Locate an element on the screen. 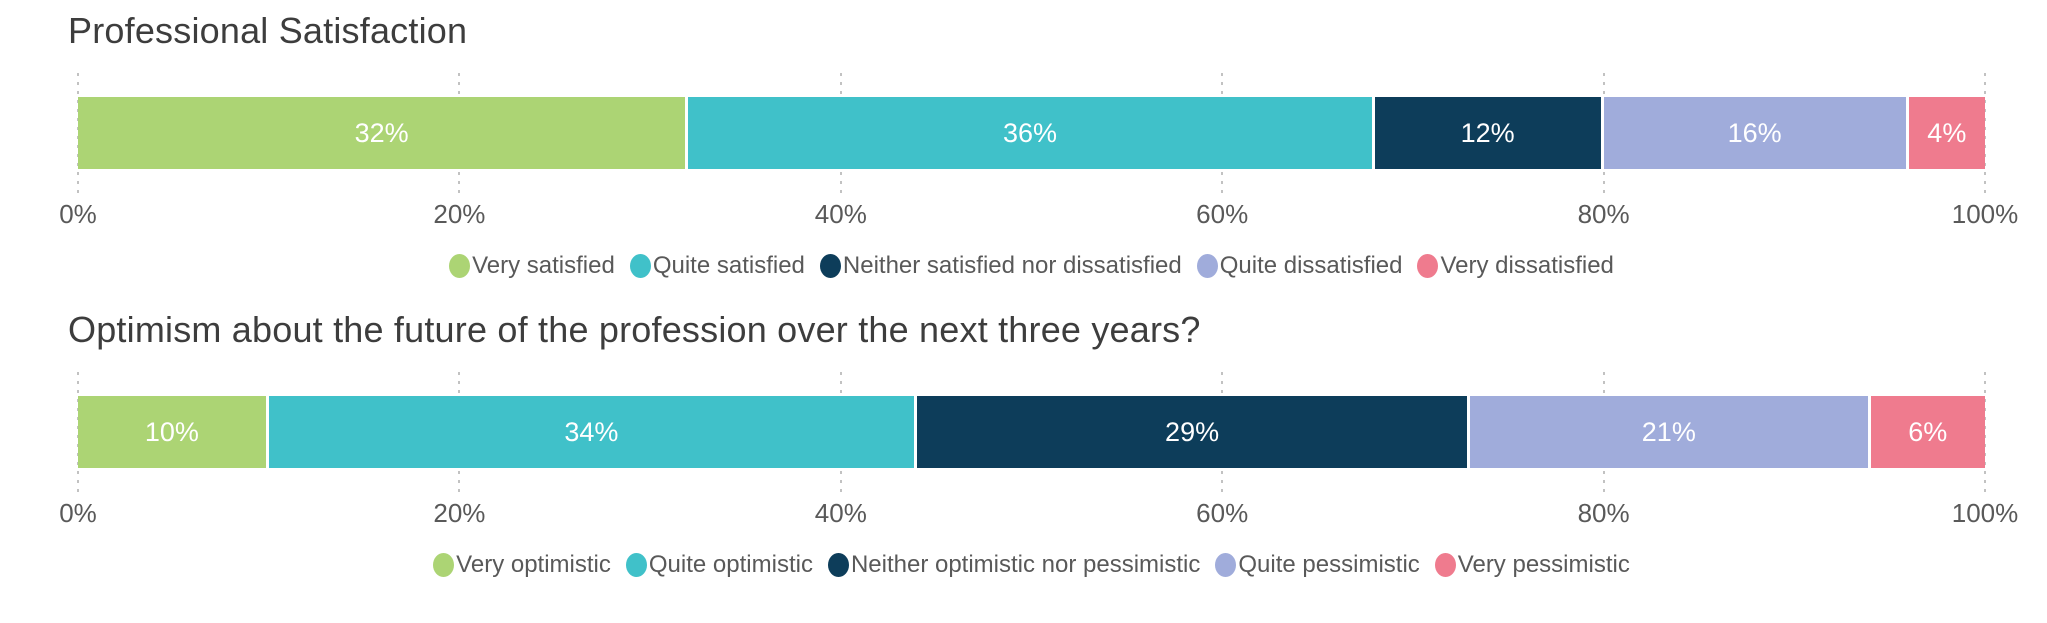  segment-value-label: 4% is located at coordinates (1947, 132).